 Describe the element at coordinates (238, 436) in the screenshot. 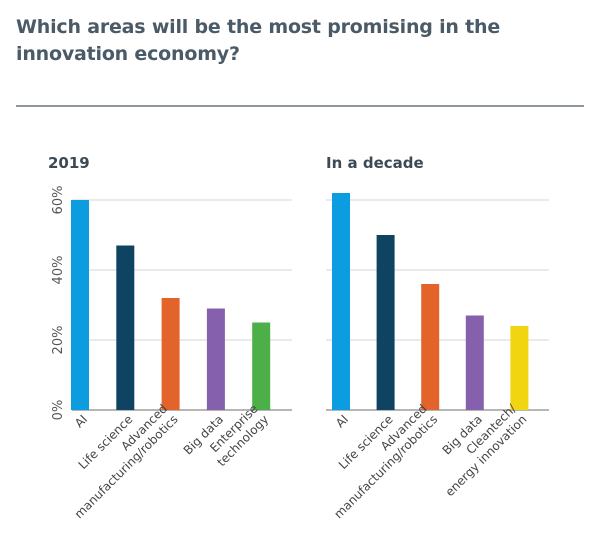

I see `x-tick-label: Enterprisetechnology` at that location.